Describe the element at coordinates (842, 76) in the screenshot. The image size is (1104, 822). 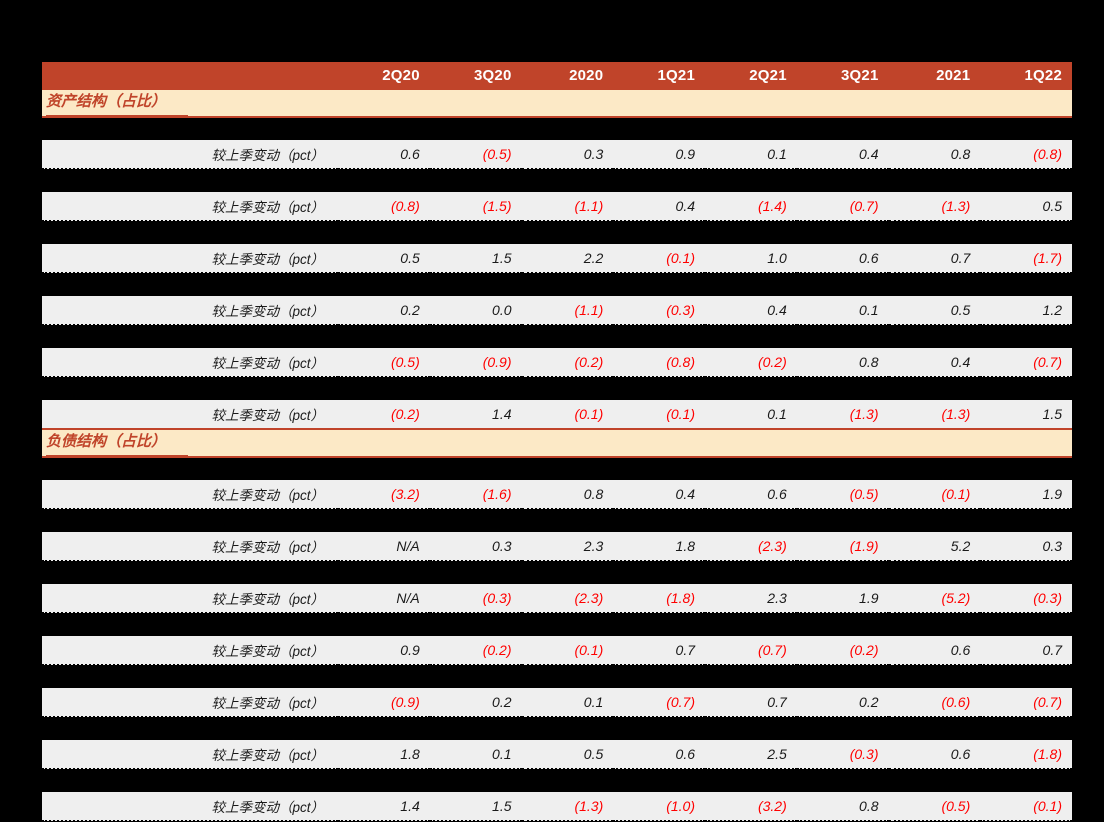
I see `header-cell-3Q21: 3Q21` at that location.